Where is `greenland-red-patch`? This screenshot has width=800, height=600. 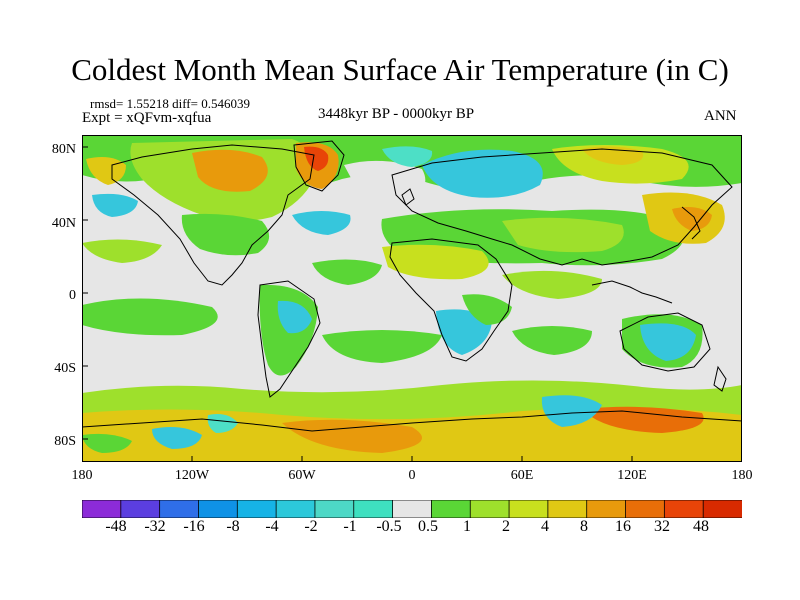
greenland-red-patch is located at coordinates (316, 158).